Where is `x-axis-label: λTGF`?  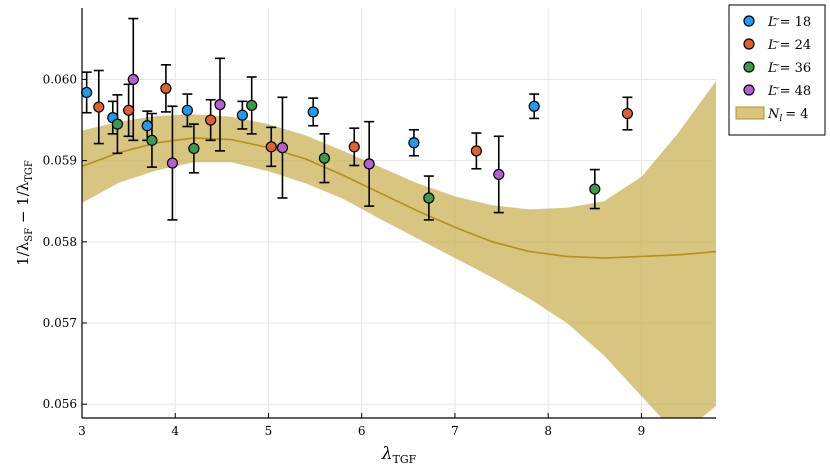 x-axis-label: λTGF is located at coordinates (399, 455).